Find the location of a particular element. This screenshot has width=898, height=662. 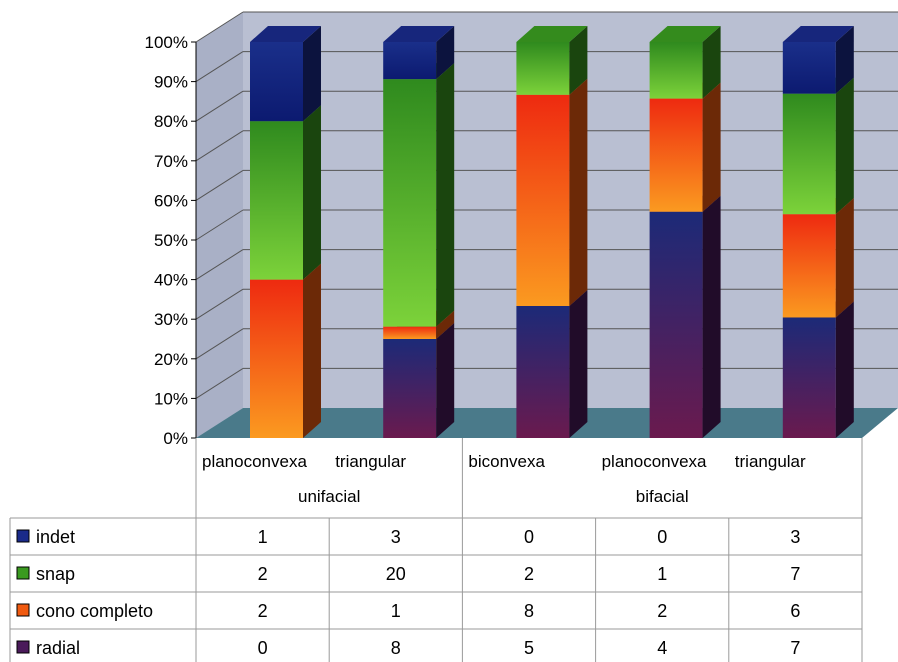

legend-key-snap is located at coordinates (23, 573).